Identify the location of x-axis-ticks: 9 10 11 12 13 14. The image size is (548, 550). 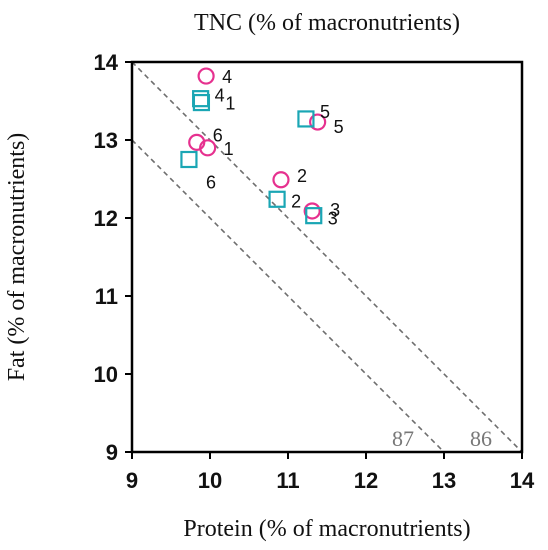
(330, 472).